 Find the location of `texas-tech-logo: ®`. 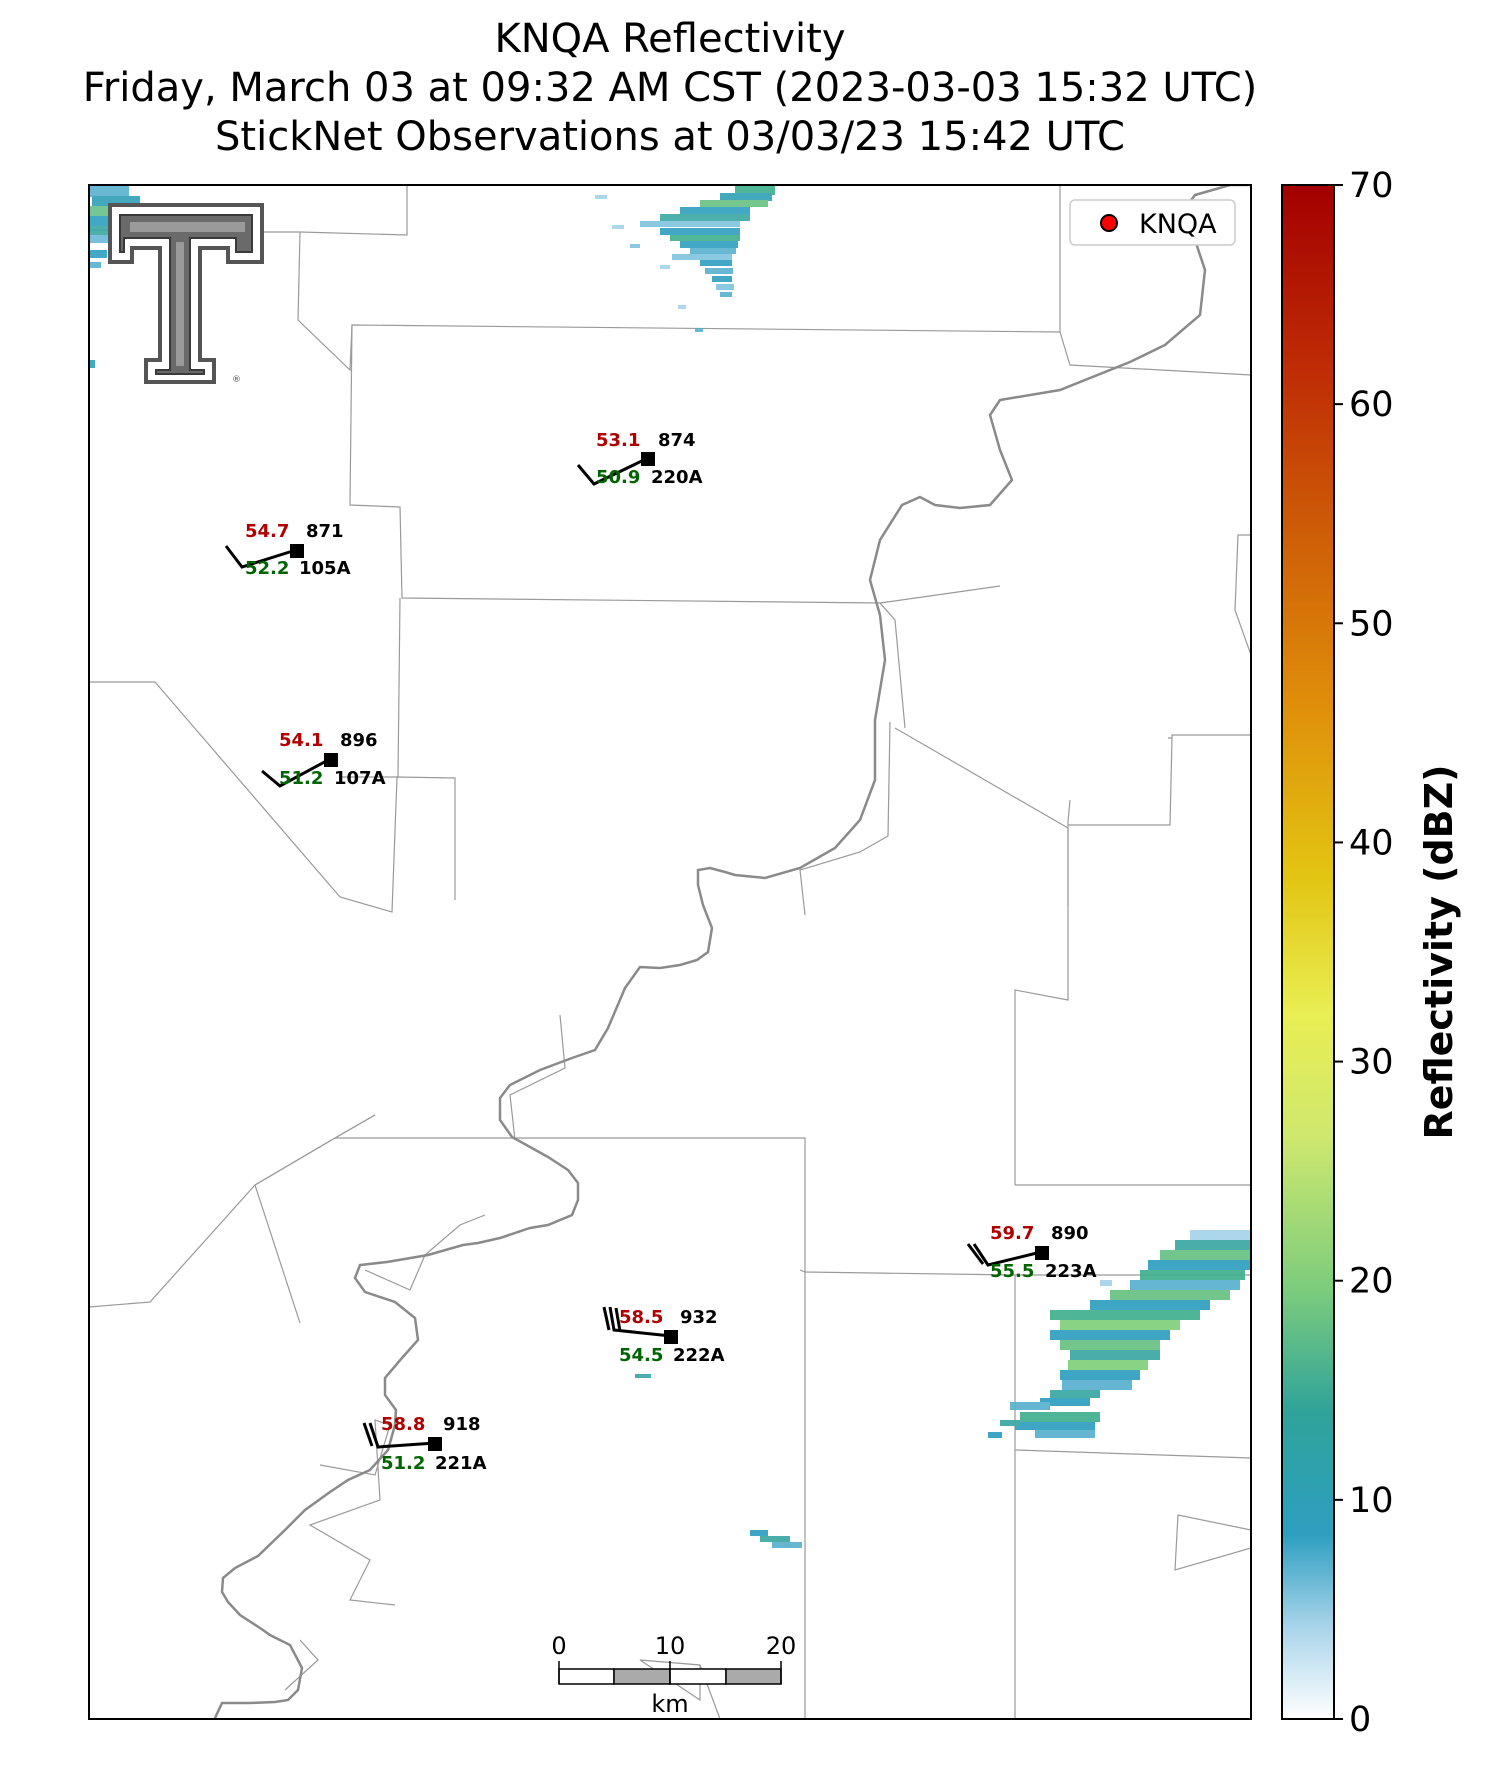

texas-tech-logo: ® is located at coordinates (186, 294).